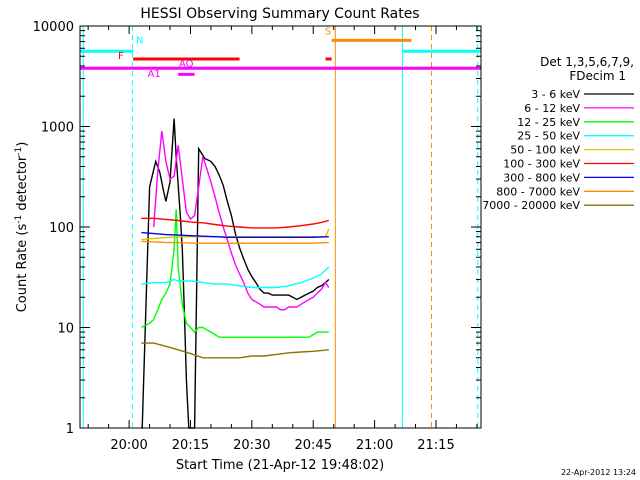 The width and height of the screenshot is (640, 480). Describe the element at coordinates (22, 185) in the screenshot. I see `y-label-part-2: detector` at that location.